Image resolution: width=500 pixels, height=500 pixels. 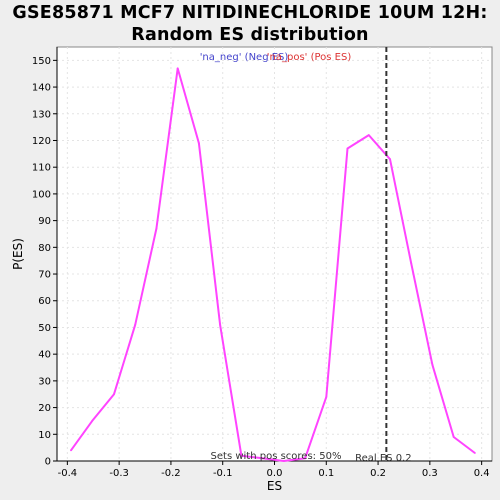 I want to click on y-axis-label: P(ES), so click(x=18, y=254).